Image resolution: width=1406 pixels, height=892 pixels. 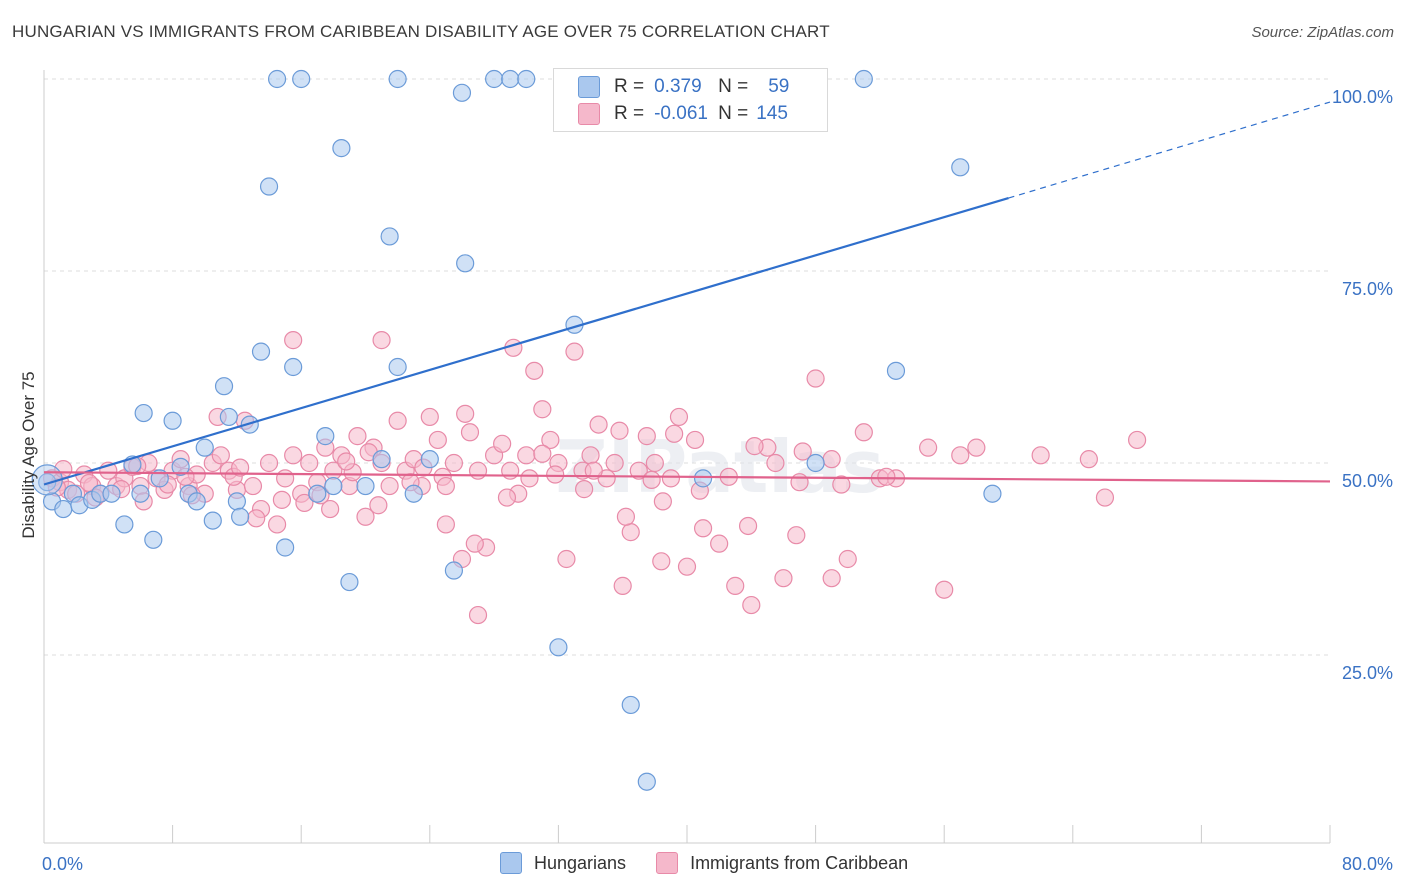 What do you see at coordinates (1367, 864) in the screenshot?
I see `x-tick-label: 80.0%` at bounding box center [1367, 864].